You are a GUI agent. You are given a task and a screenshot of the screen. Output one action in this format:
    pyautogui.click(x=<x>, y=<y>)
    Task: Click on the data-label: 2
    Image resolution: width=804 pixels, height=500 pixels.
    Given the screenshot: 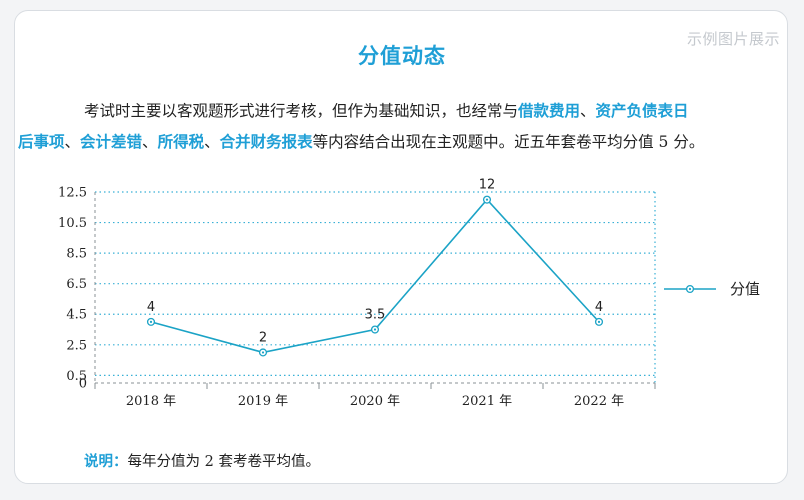 What is the action you would take?
    pyautogui.click(x=263, y=337)
    